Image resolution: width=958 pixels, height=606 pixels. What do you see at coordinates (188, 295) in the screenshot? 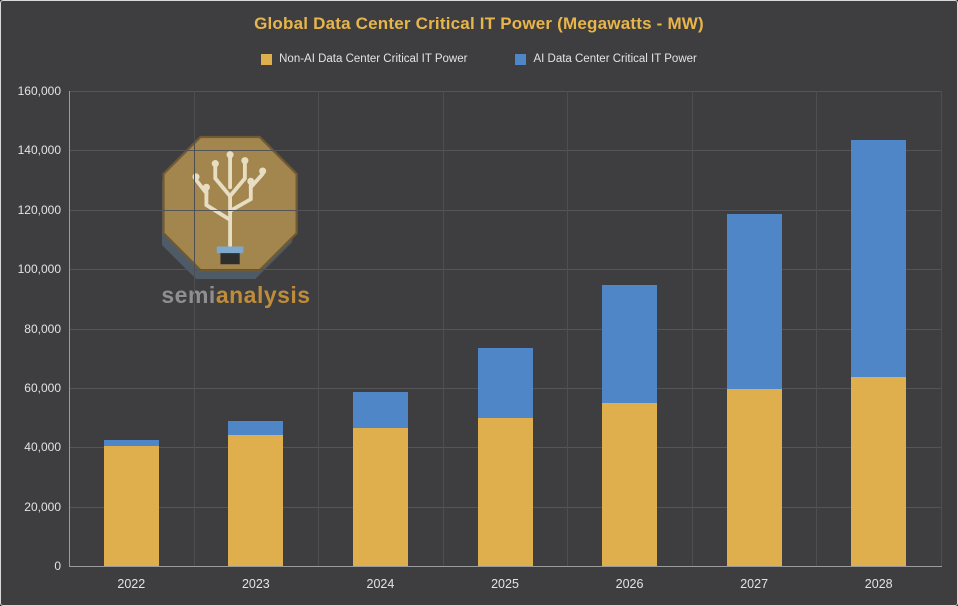
I see `brand-text-semi: semi` at bounding box center [188, 295].